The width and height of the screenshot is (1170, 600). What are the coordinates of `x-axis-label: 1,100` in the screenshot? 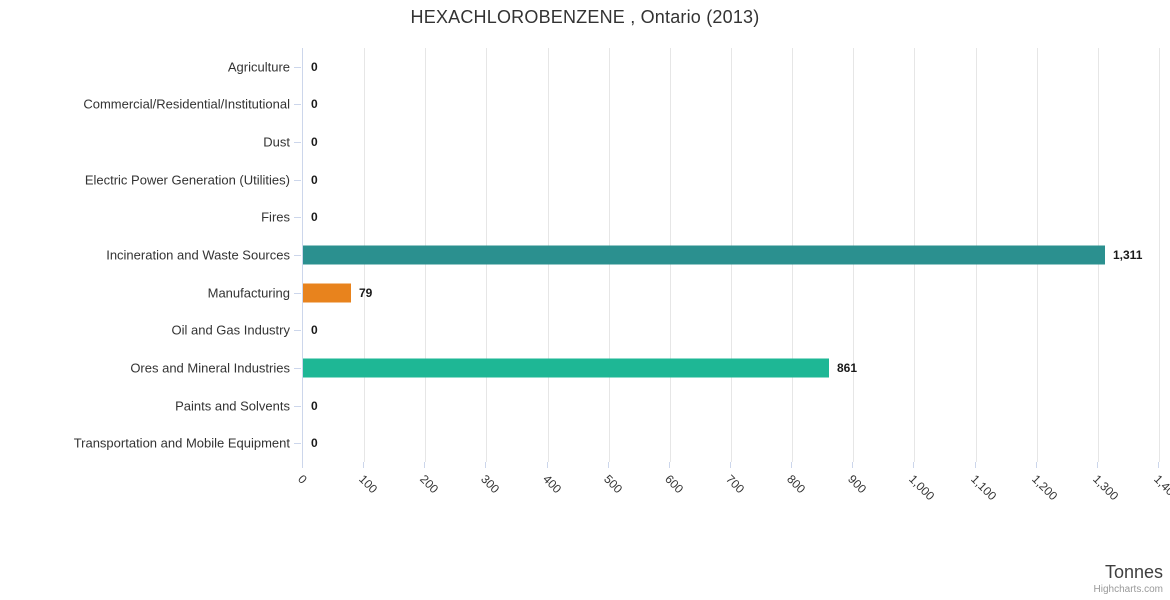 It's located at (984, 488).